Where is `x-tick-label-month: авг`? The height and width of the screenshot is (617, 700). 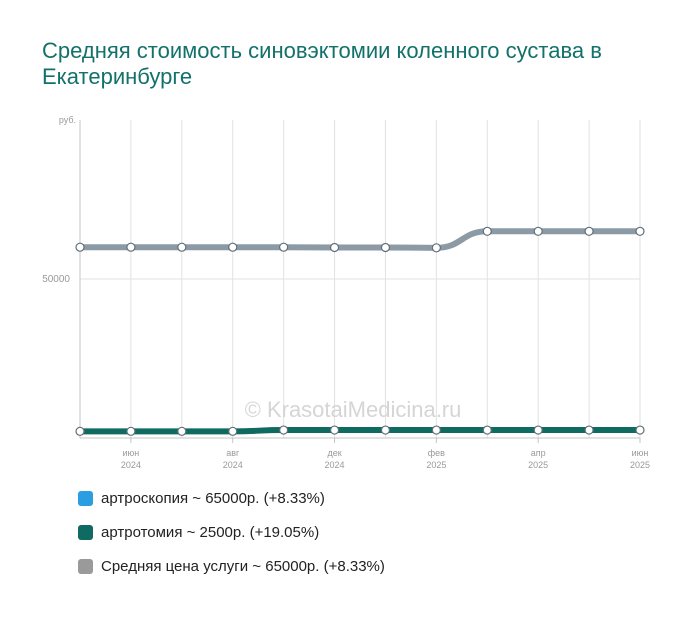 x-tick-label-month: авг is located at coordinates (233, 453).